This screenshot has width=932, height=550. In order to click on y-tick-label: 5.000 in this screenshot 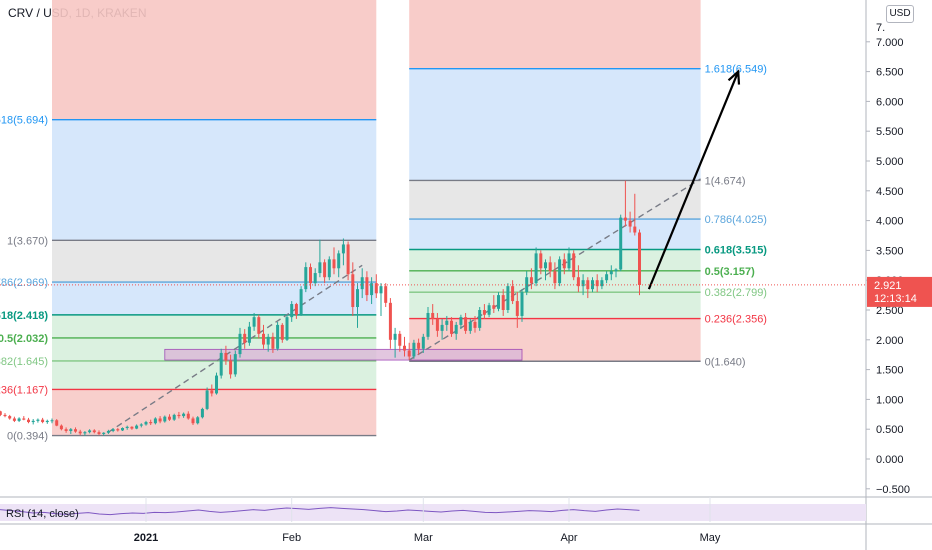, I will do `click(890, 162)`.